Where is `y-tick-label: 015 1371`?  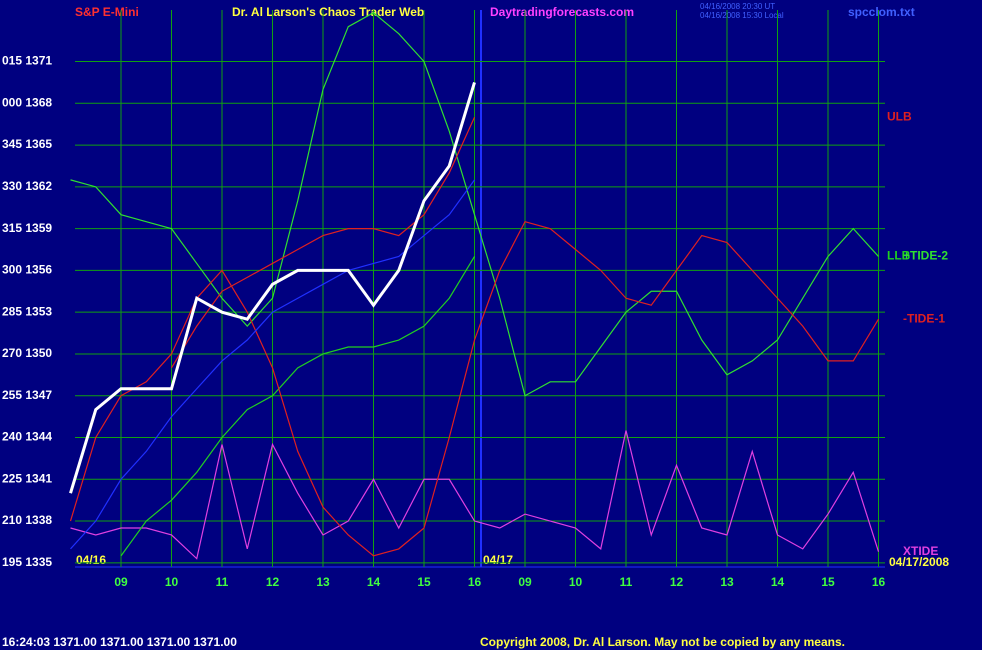 y-tick-label: 015 1371 is located at coordinates (27, 61).